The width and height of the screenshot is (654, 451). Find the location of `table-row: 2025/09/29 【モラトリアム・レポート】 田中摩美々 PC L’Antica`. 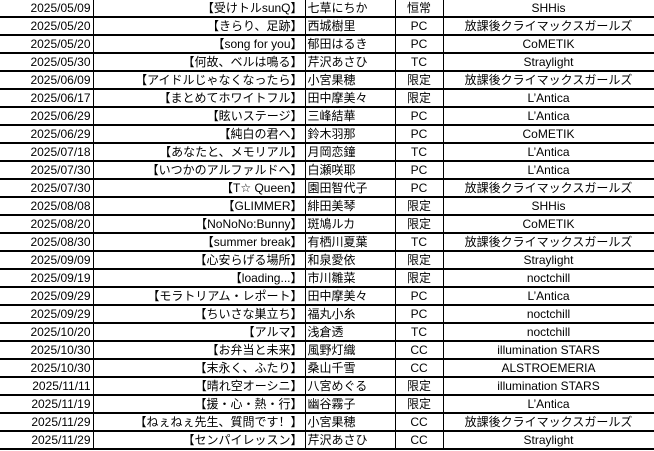

table-row: 2025/09/29 【モラトリアム・レポート】 田中摩美々 PC L’Antica is located at coordinates (327, 296).